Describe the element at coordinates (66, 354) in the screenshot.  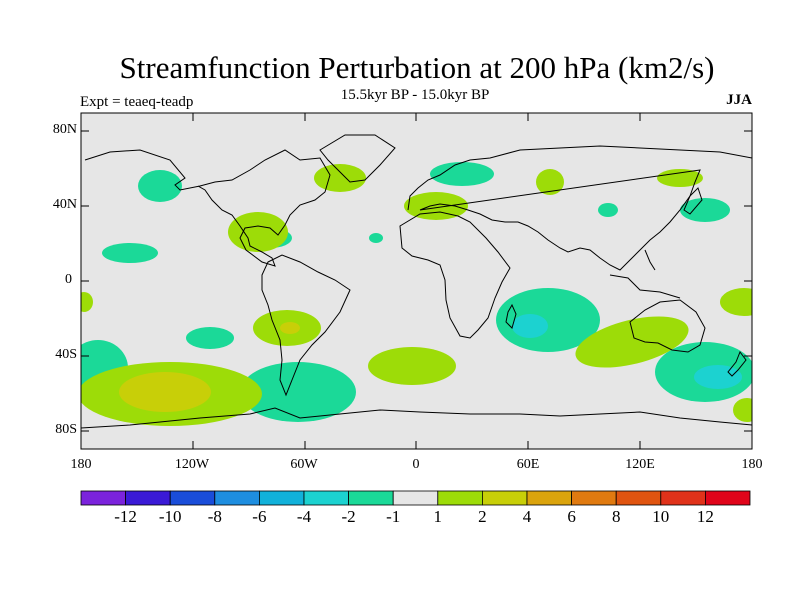
I see `lat-label-40s: 40S` at that location.